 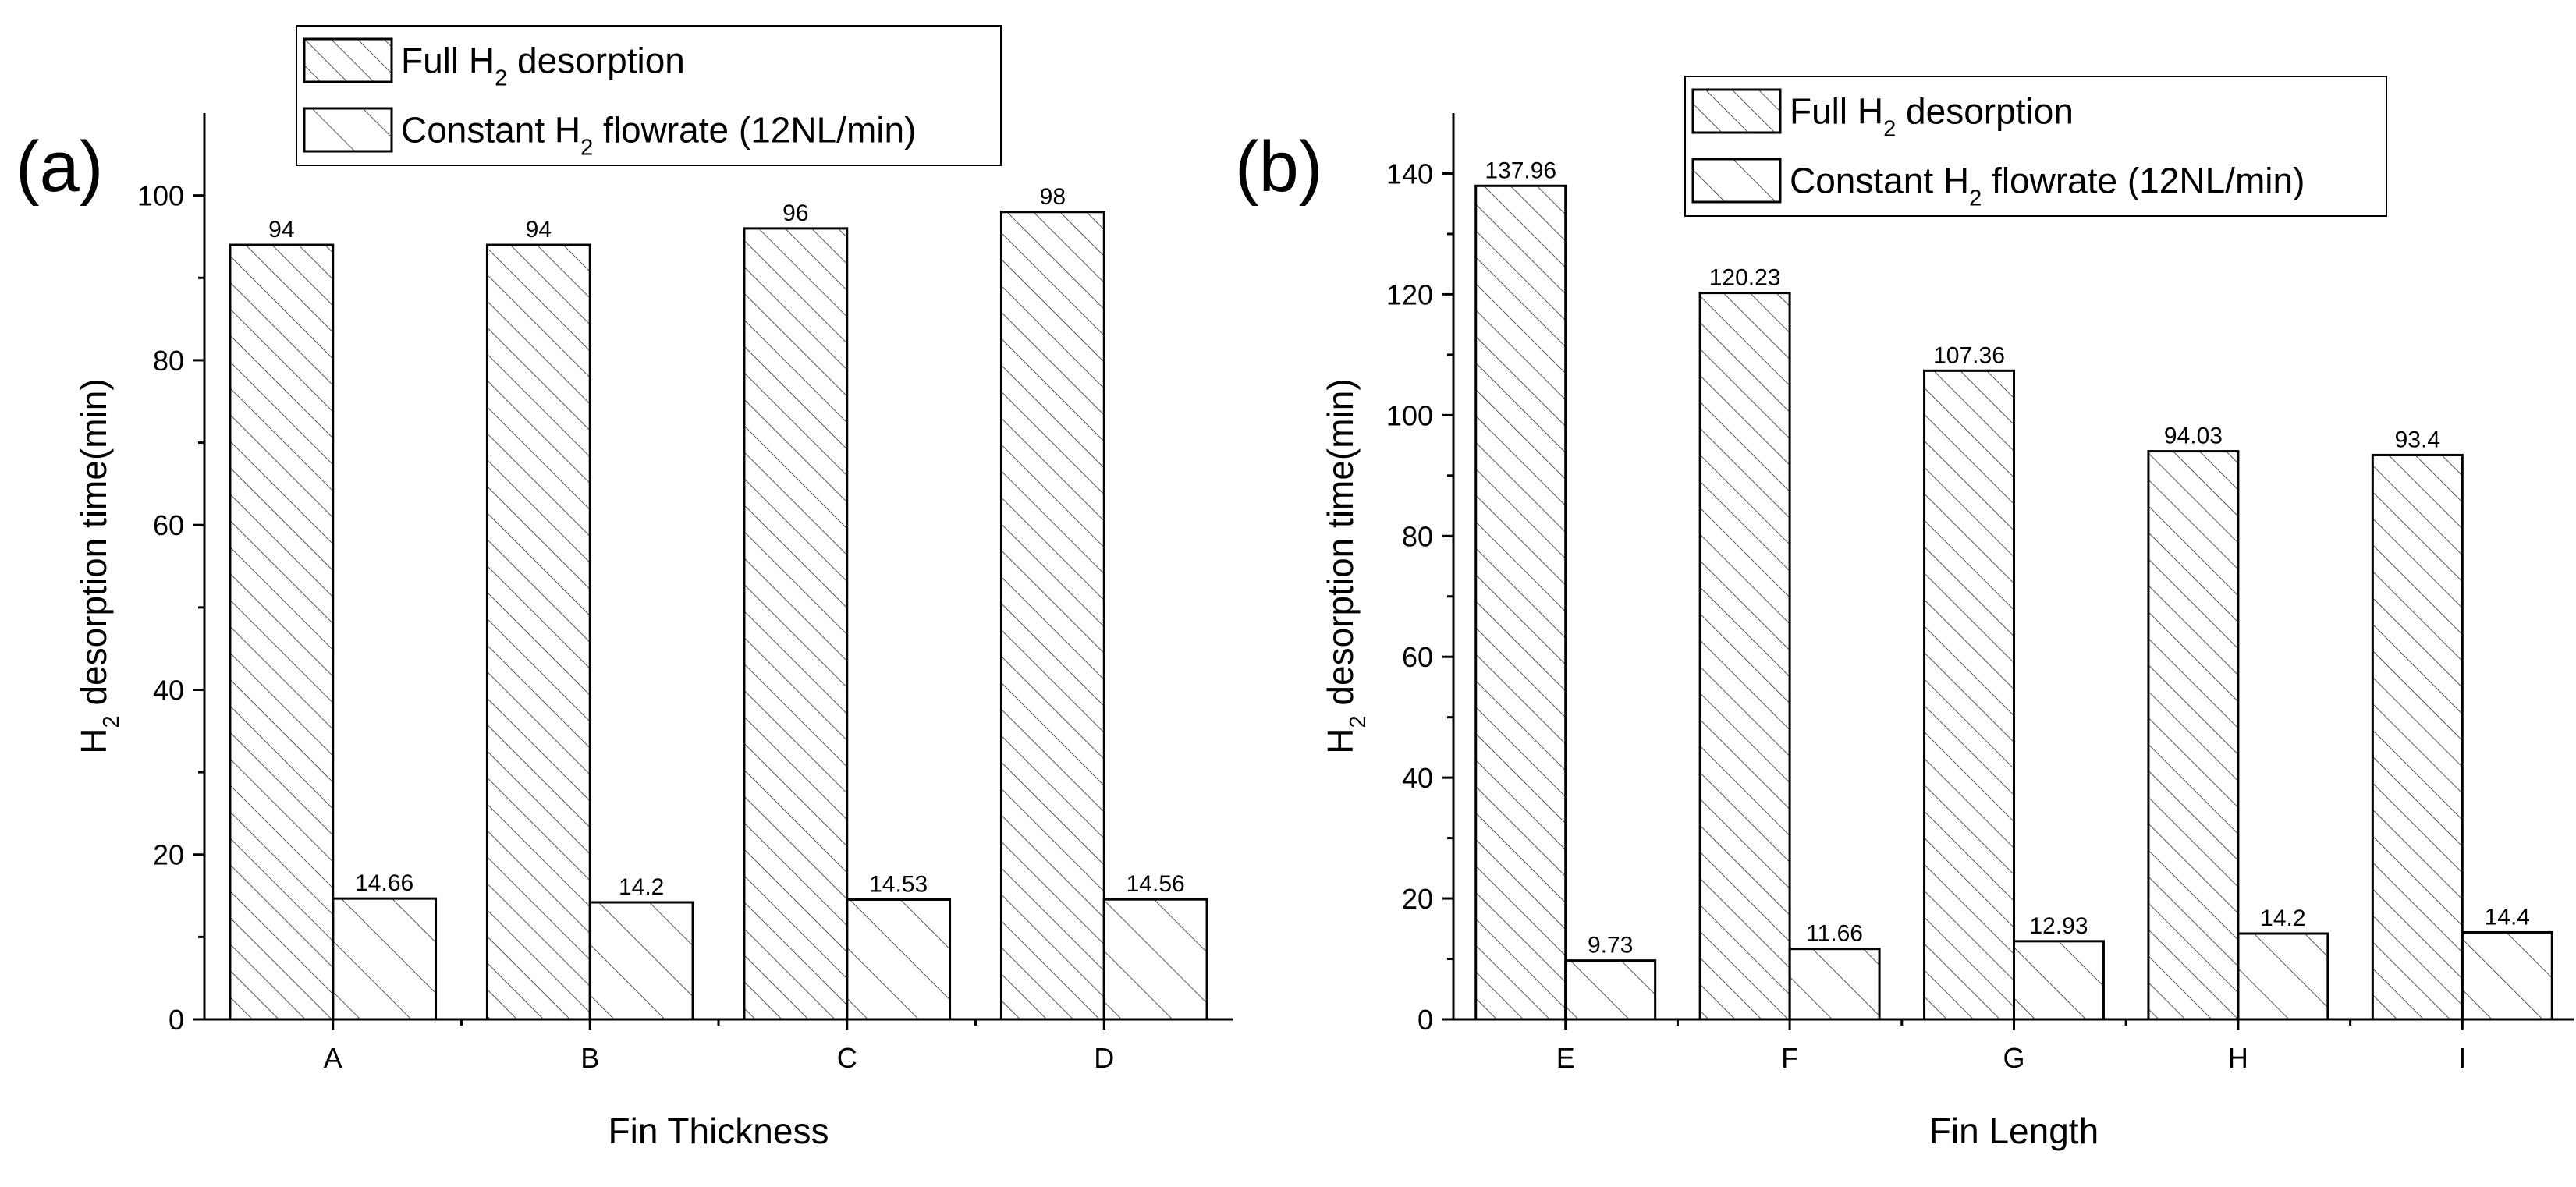 What do you see at coordinates (589, 1058) in the screenshot?
I see `x-tick-label-B: B` at bounding box center [589, 1058].